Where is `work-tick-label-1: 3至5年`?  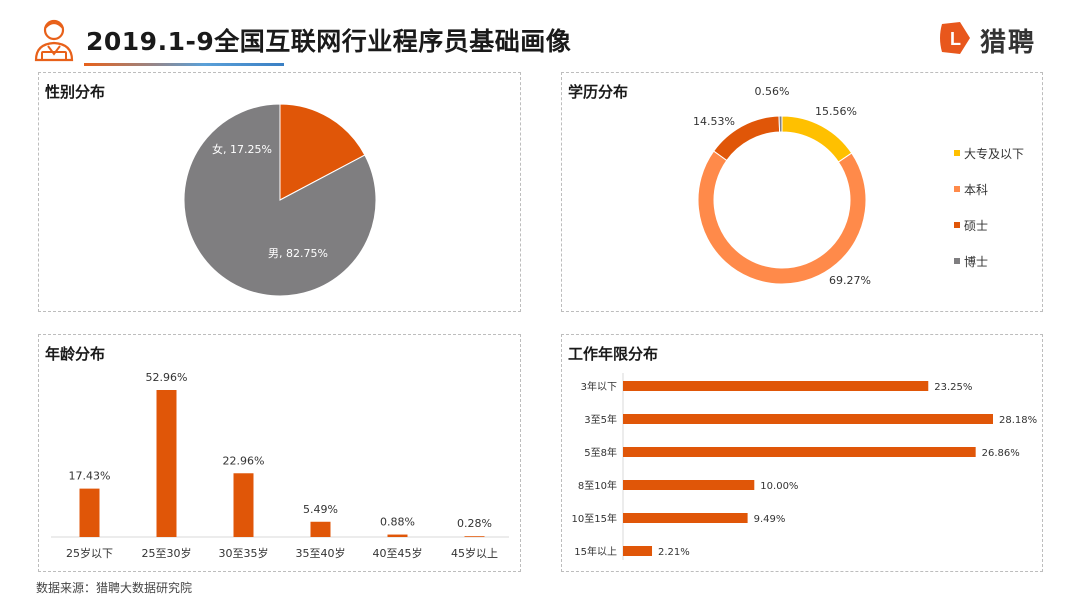
work-tick-label-1: 3至5年 is located at coordinates (600, 419).